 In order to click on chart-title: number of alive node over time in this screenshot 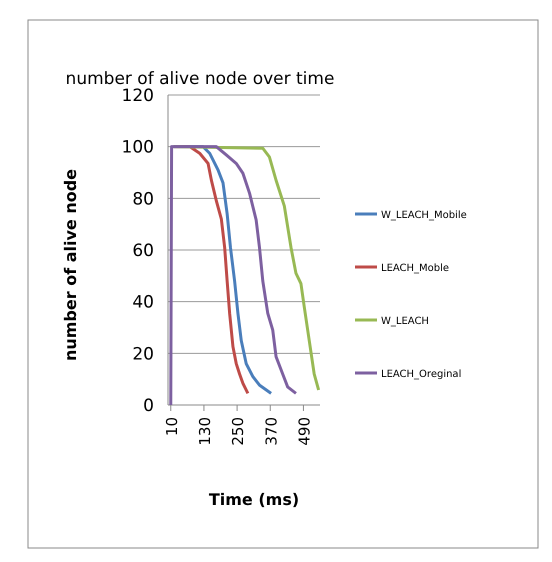, I will do `click(200, 79)`.